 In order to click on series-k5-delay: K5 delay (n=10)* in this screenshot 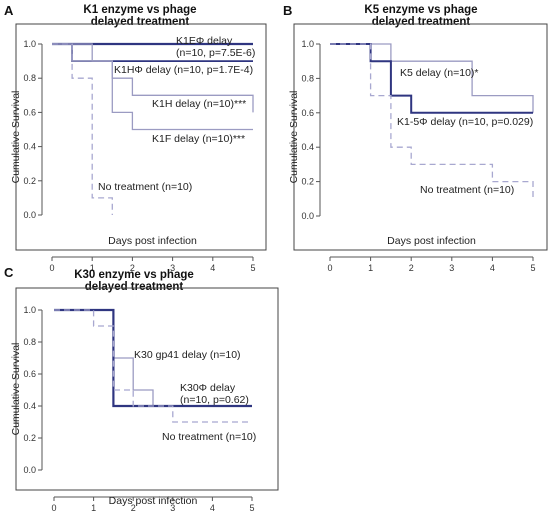, I will do `click(432, 78)`.